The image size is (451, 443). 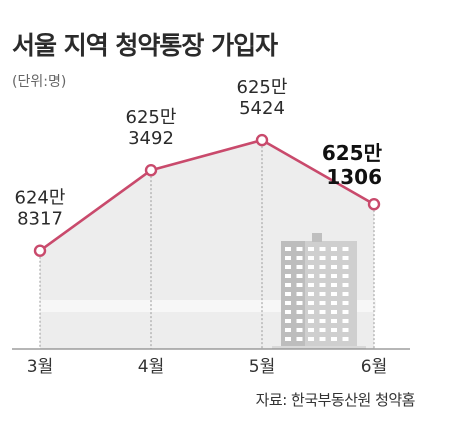 What do you see at coordinates (207, 367) in the screenshot?
I see `x-axis-ticks: 3월 4월 5월 6월` at bounding box center [207, 367].